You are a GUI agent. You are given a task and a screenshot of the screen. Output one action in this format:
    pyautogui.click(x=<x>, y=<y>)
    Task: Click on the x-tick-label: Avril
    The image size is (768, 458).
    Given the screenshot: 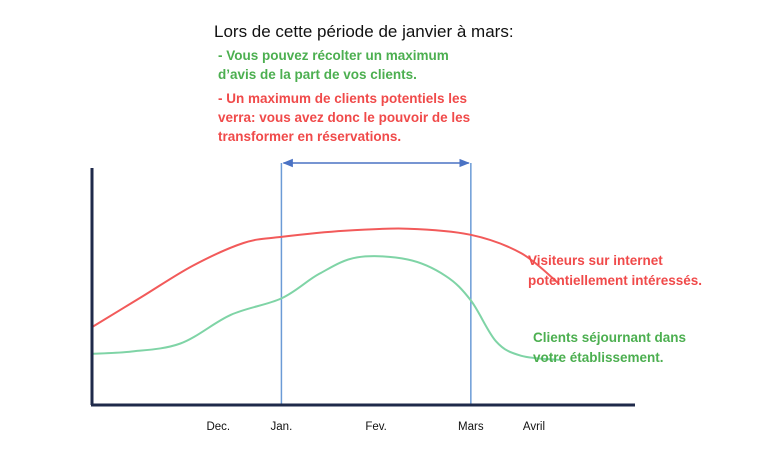 What is the action you would take?
    pyautogui.click(x=534, y=427)
    